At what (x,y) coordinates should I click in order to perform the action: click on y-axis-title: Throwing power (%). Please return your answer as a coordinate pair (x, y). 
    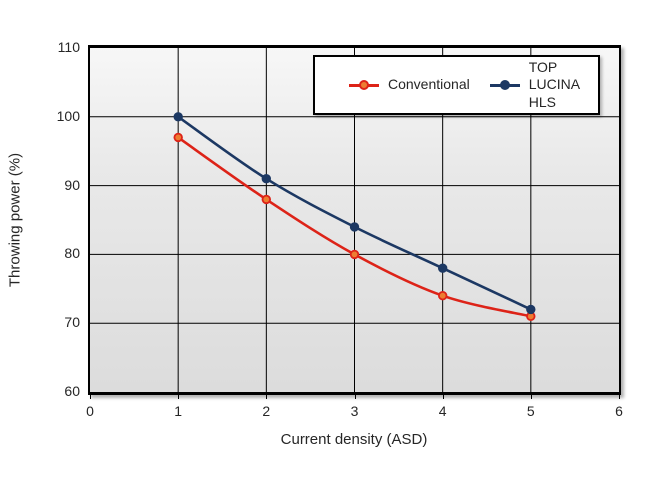
    Looking at the image, I should click on (15, 220).